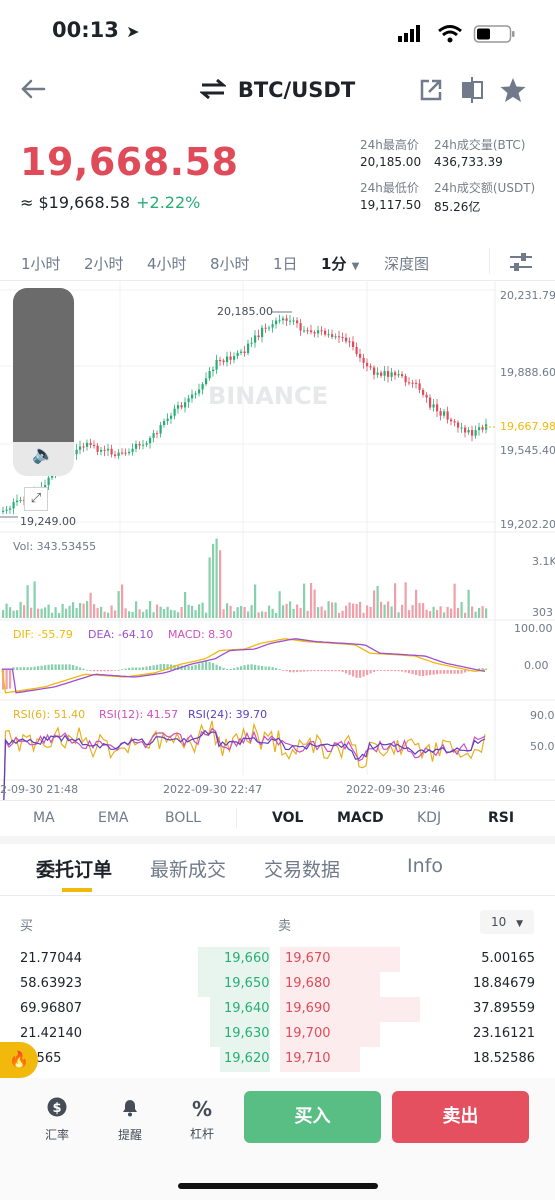 This screenshot has width=555, height=1200. What do you see at coordinates (39, 789) in the screenshot?
I see `time-axis-1: 2-09-30 21:48` at bounding box center [39, 789].